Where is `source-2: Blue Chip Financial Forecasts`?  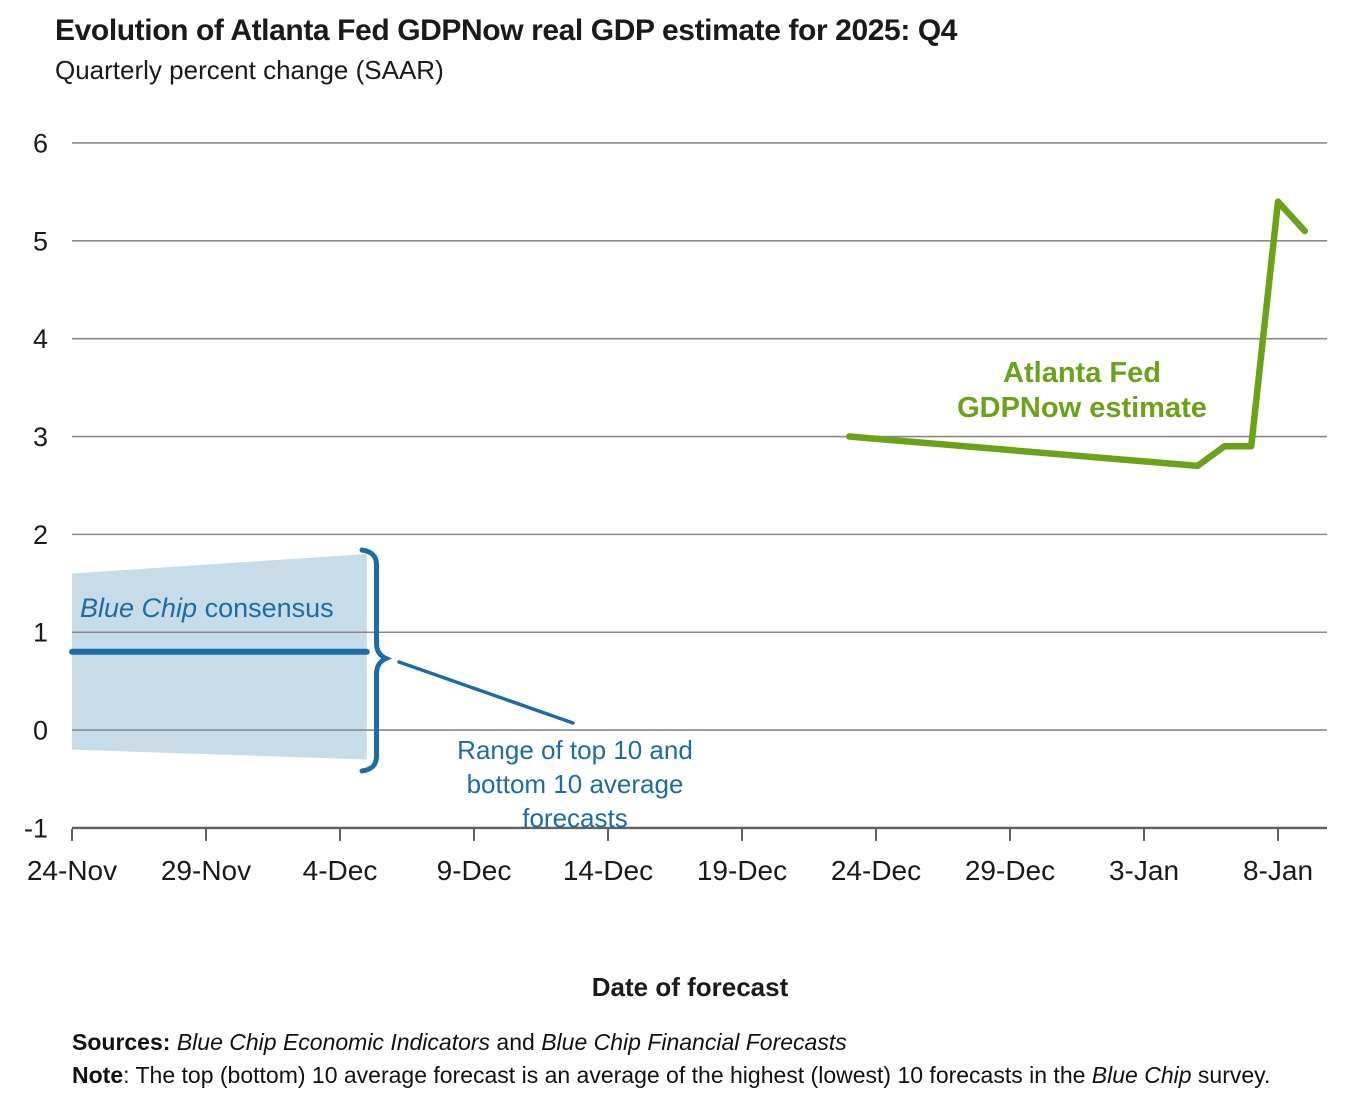
source-2: Blue Chip Financial Forecasts is located at coordinates (694, 1042).